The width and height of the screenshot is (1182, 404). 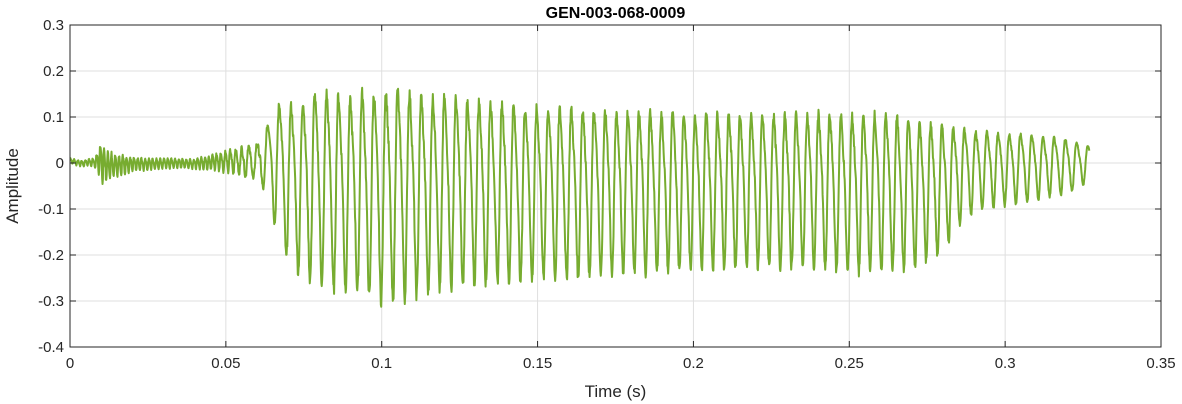 I want to click on chart-title: GEN-003-068-0009, so click(x=616, y=13).